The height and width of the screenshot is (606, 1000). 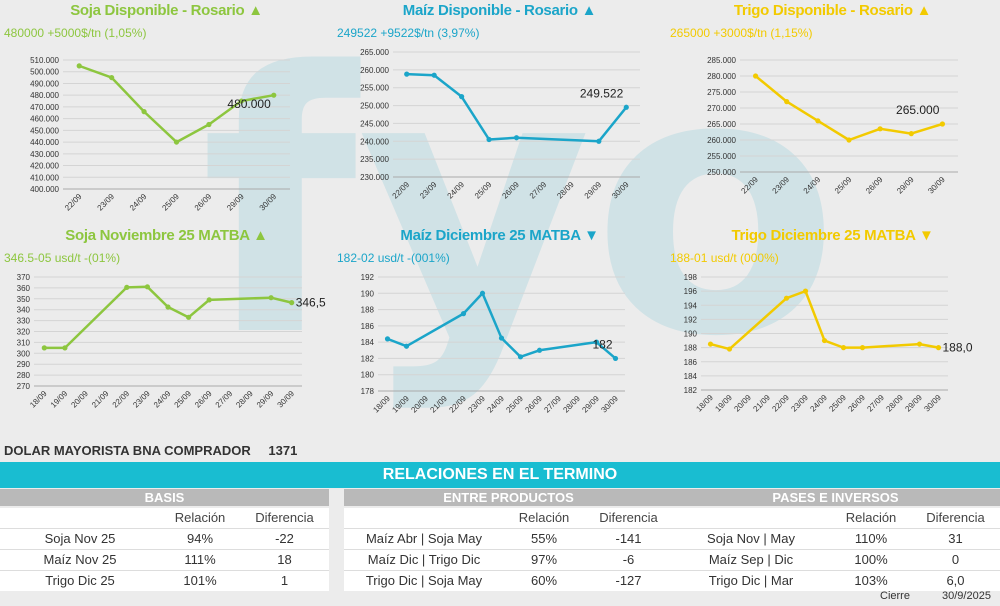 What do you see at coordinates (691, 277) in the screenshot?
I see `y-tick-label: 198` at bounding box center [691, 277].